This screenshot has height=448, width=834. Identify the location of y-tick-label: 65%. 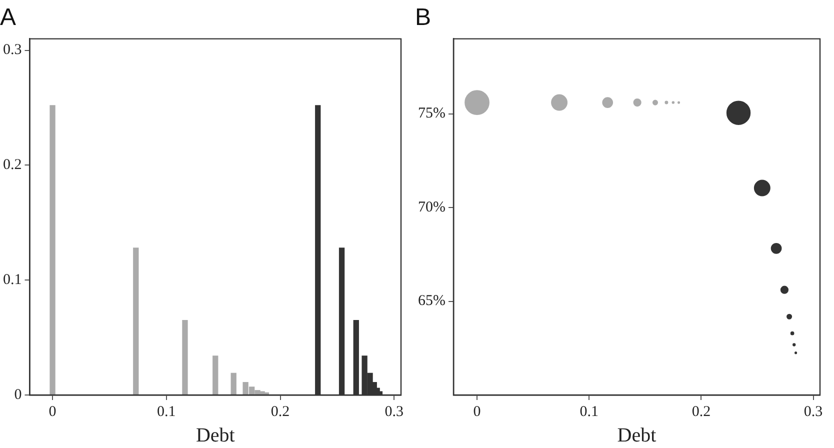
(432, 301).